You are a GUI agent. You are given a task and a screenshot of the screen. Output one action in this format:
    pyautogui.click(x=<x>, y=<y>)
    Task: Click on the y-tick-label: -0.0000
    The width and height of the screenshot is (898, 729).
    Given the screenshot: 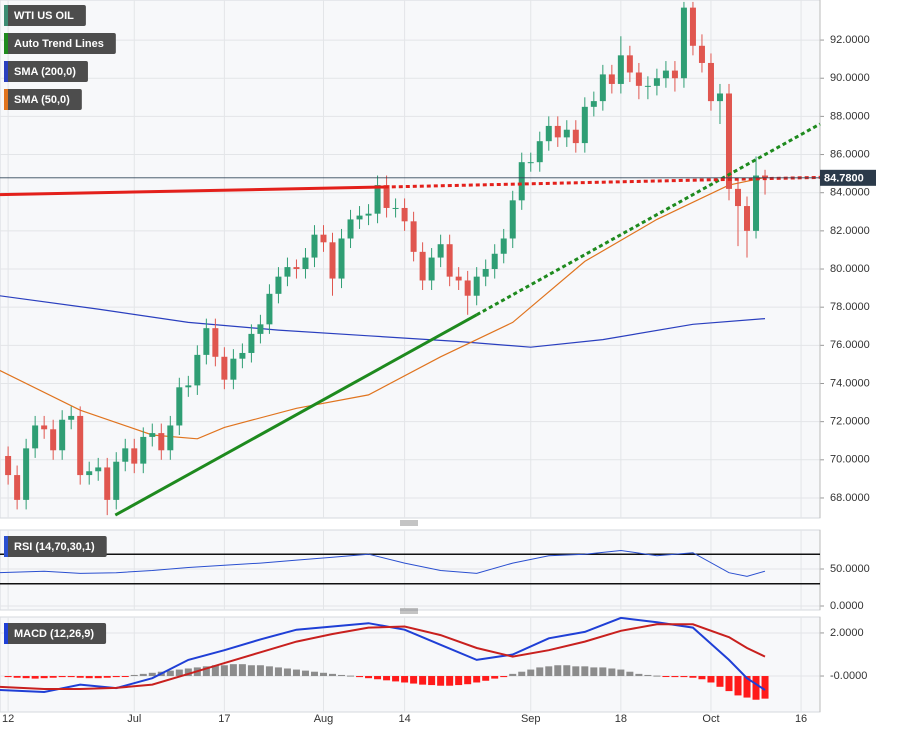 What is the action you would take?
    pyautogui.click(x=848, y=676)
    